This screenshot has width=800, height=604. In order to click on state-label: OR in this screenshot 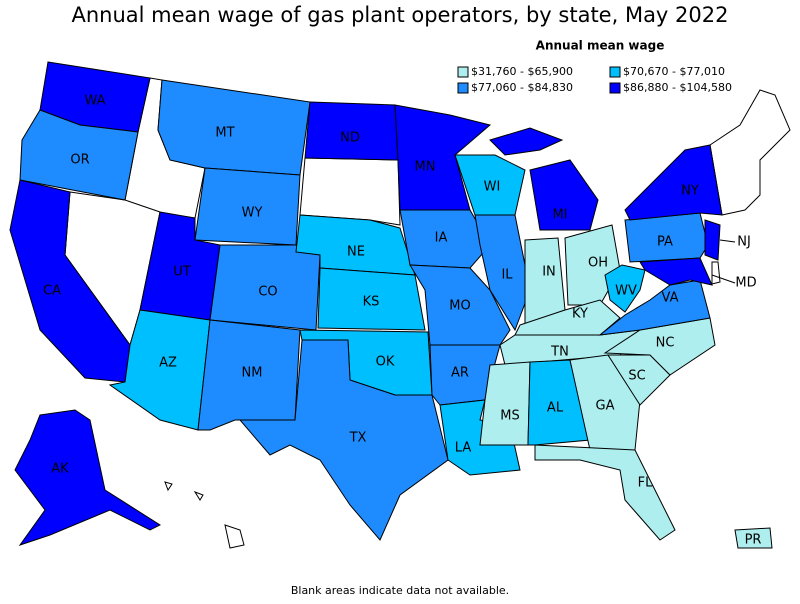, I will do `click(79, 160)`.